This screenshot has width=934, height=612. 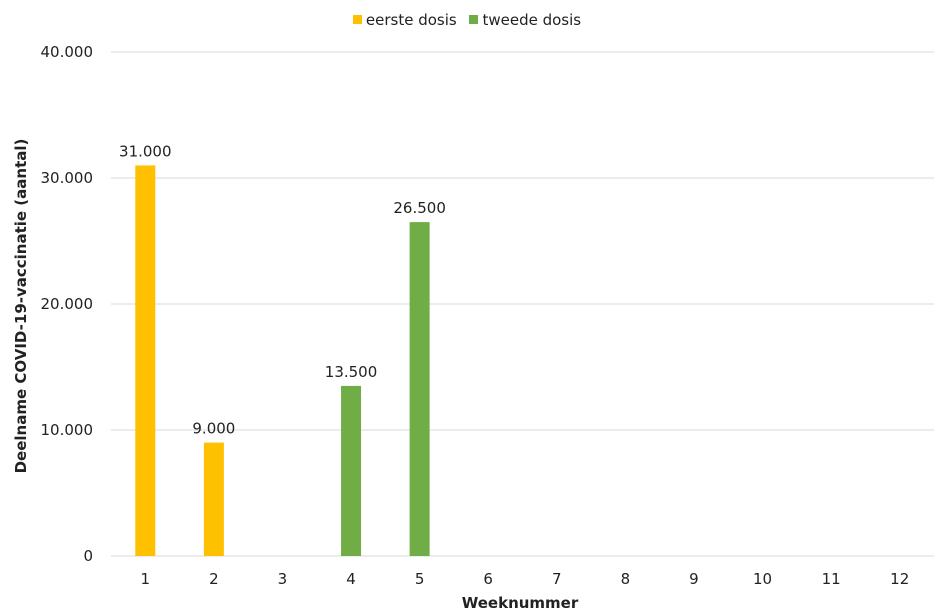 What do you see at coordinates (474, 19) in the screenshot?
I see `legend-swatch-tweede-dosis` at bounding box center [474, 19].